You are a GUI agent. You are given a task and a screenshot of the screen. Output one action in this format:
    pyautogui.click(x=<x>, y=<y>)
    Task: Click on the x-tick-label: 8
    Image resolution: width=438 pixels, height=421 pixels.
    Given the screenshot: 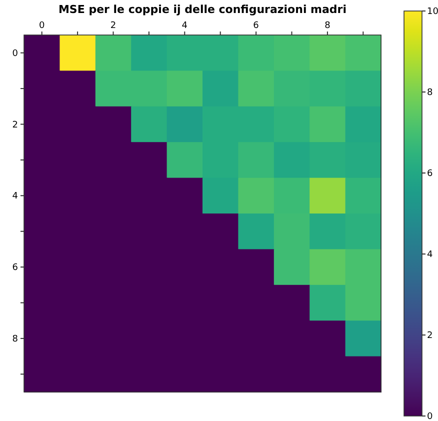 What is the action you would take?
    pyautogui.click(x=327, y=26)
    